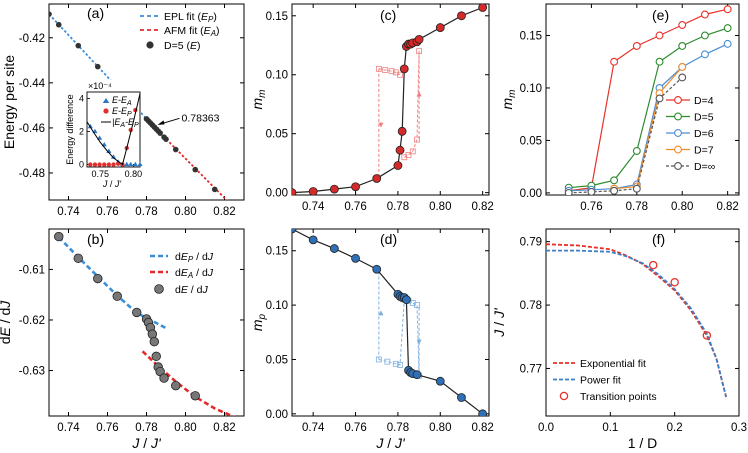 The width and height of the screenshot is (748, 453). What do you see at coordinates (643, 443) in the screenshot?
I see `x-axis-label: 1 / D` at bounding box center [643, 443].